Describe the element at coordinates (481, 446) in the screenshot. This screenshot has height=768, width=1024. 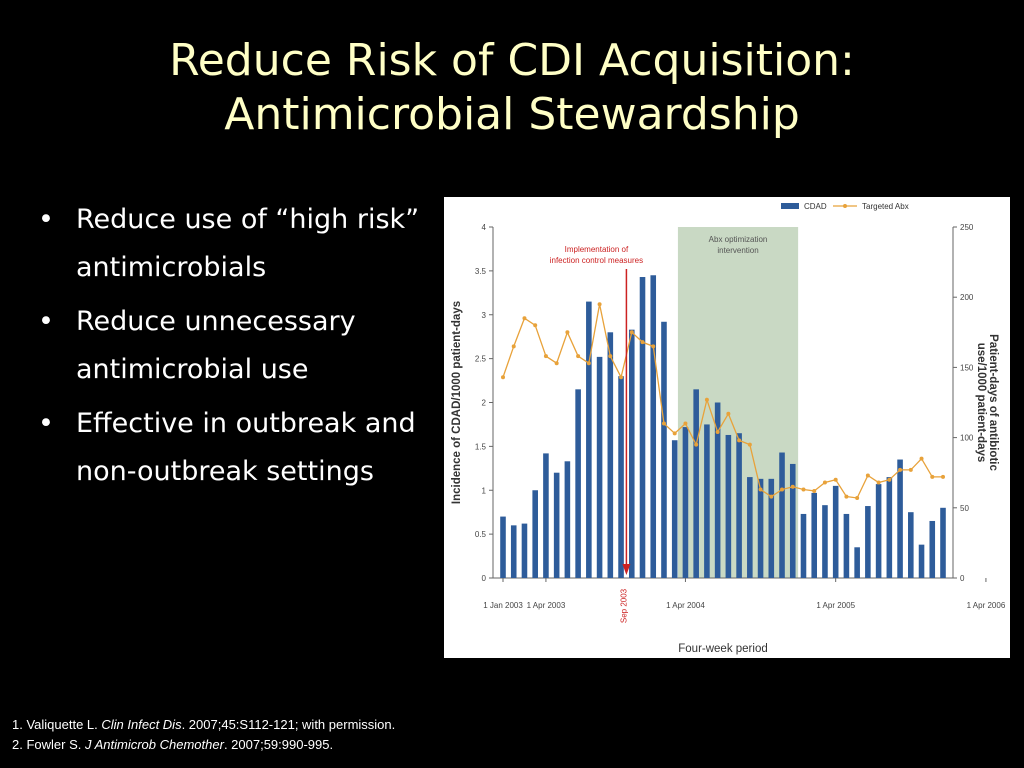
I see `y-tick-label: 1.5` at that location.